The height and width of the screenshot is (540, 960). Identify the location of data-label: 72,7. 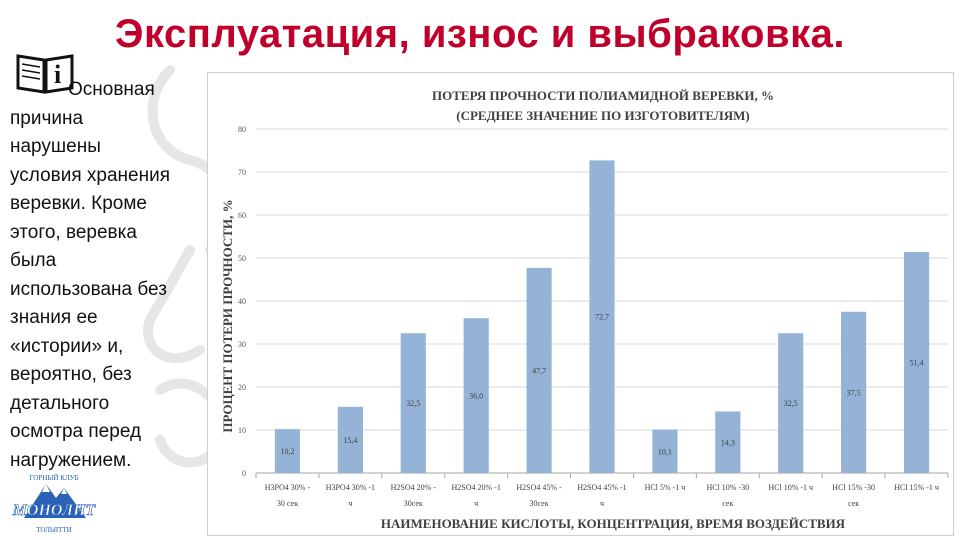
(602, 317).